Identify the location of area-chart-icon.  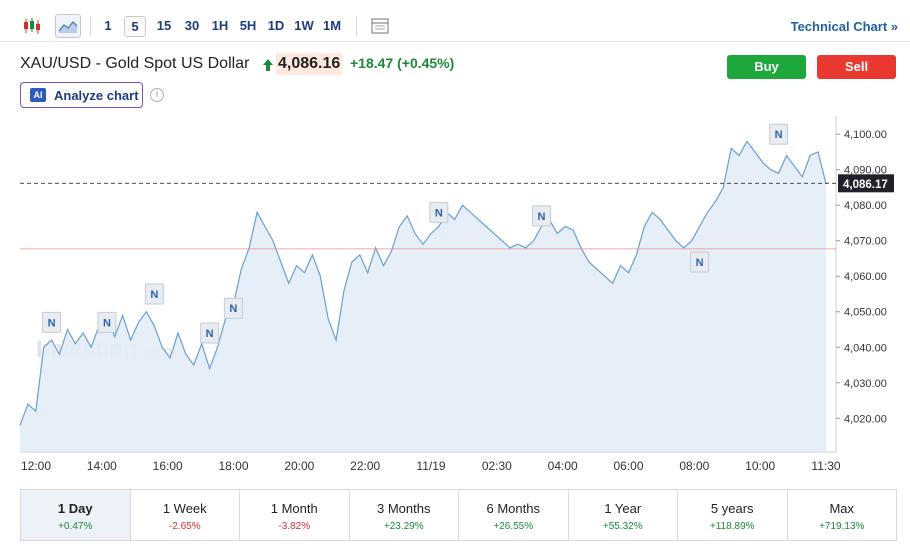
(68, 26).